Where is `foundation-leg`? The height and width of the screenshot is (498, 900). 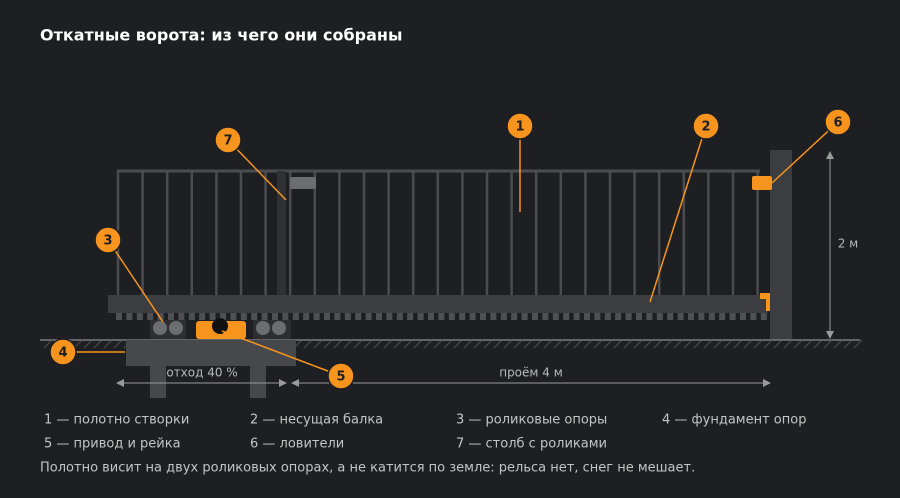
foundation-leg is located at coordinates (158, 382).